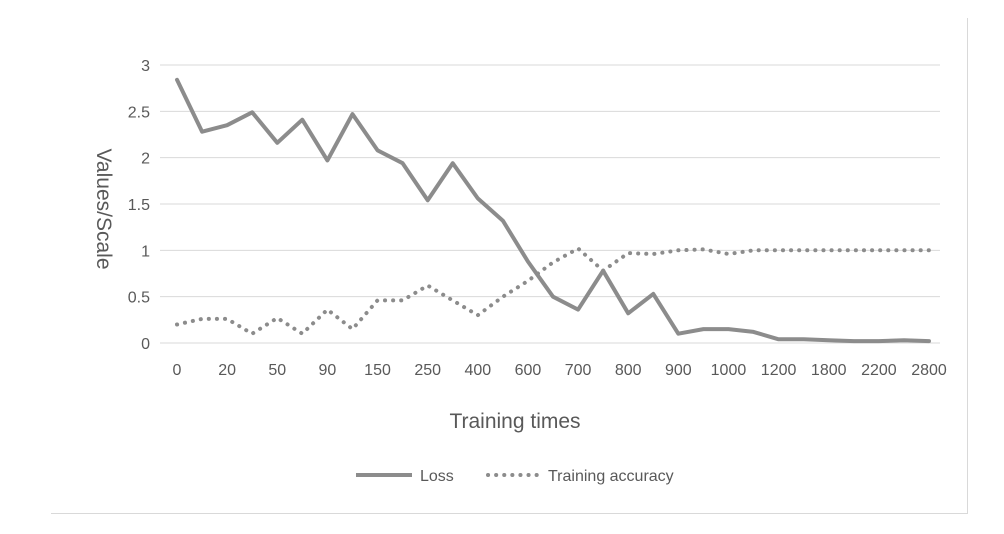 This screenshot has height=534, width=1004. What do you see at coordinates (829, 370) in the screenshot?
I see `x-tick-label: 1800` at bounding box center [829, 370].